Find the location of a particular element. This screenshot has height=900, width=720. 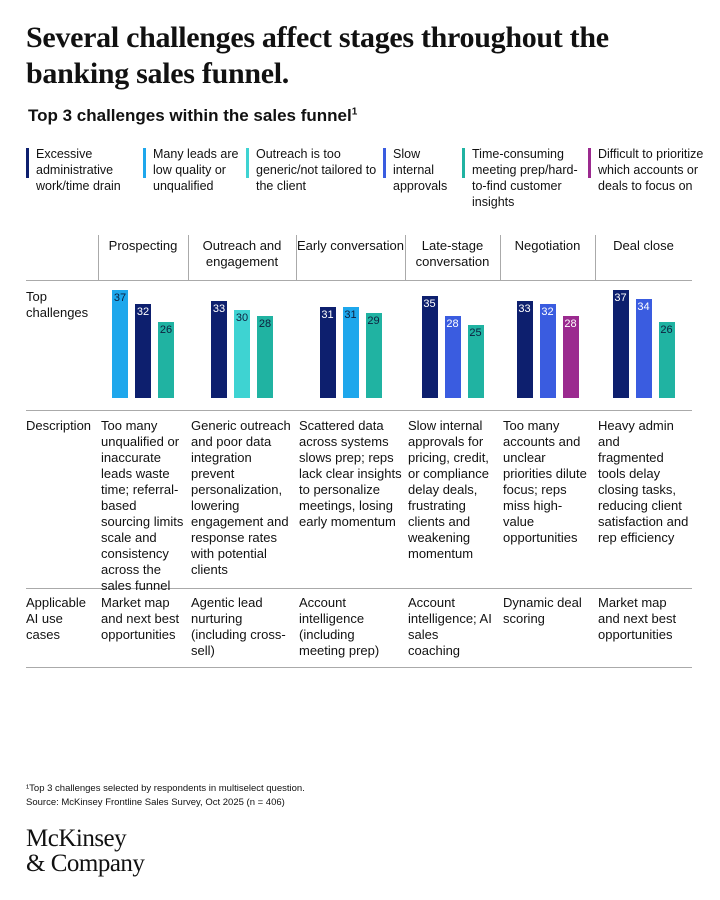

bar: 34 is located at coordinates (643, 348).